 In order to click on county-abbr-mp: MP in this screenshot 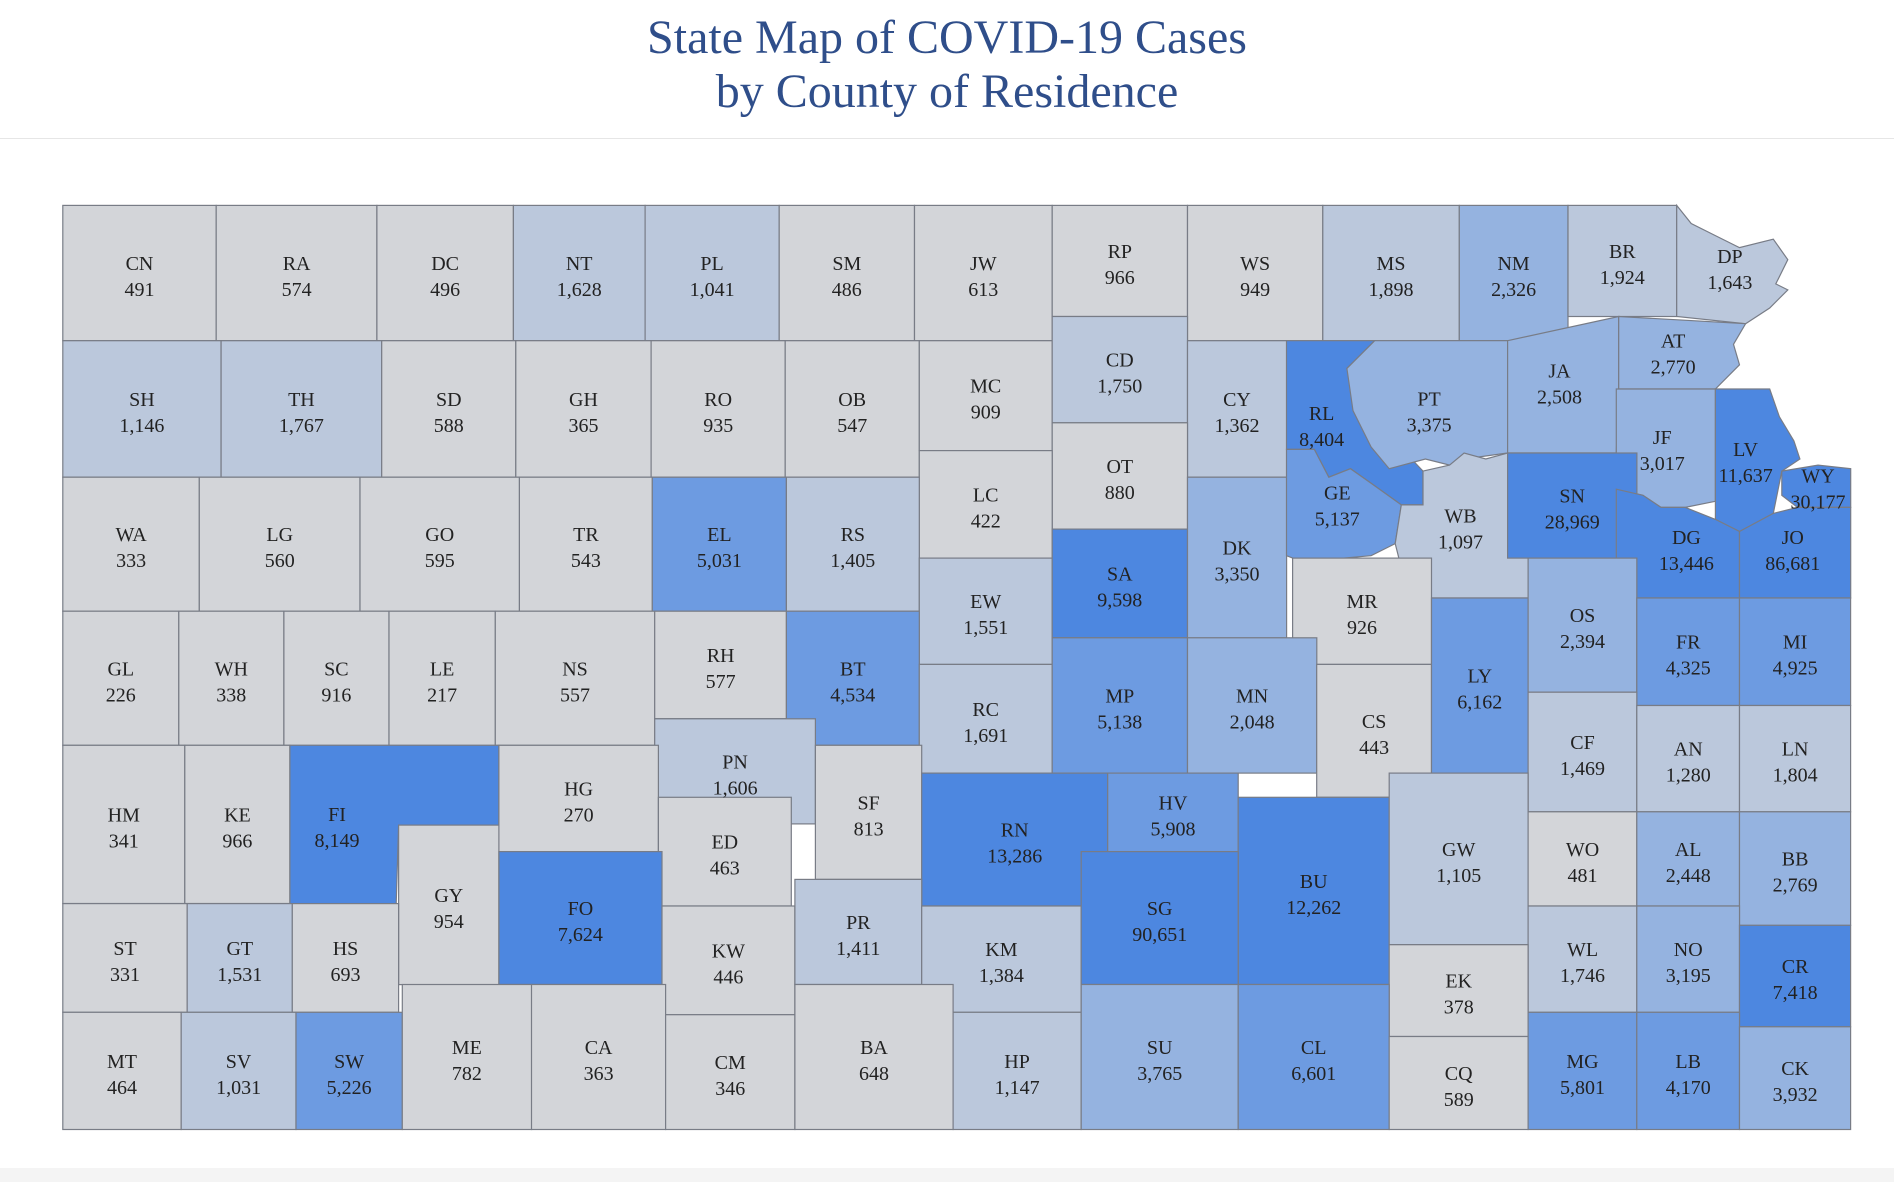, I will do `click(1119, 697)`.